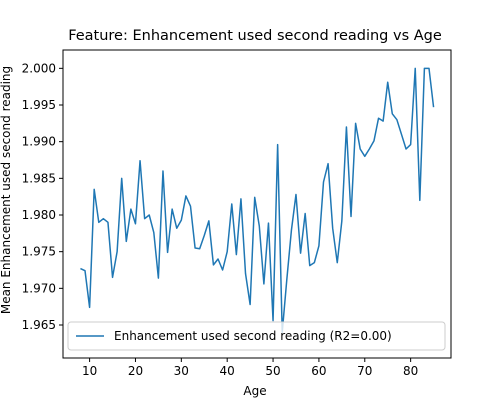  I want to click on y-tick-label-6: 1.995, so click(39, 105).